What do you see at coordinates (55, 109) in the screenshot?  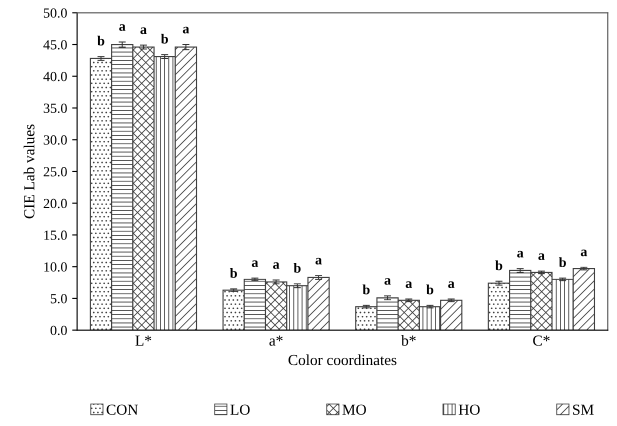 I see `y-tick-label: 35.0` at bounding box center [55, 109].